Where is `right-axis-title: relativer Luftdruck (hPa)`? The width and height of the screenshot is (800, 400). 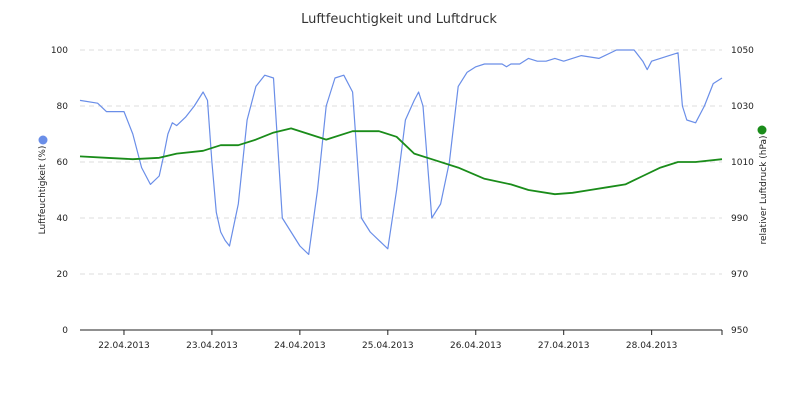
right-axis-title: relativer Luftdruck (hPa) is located at coordinates (764, 189).